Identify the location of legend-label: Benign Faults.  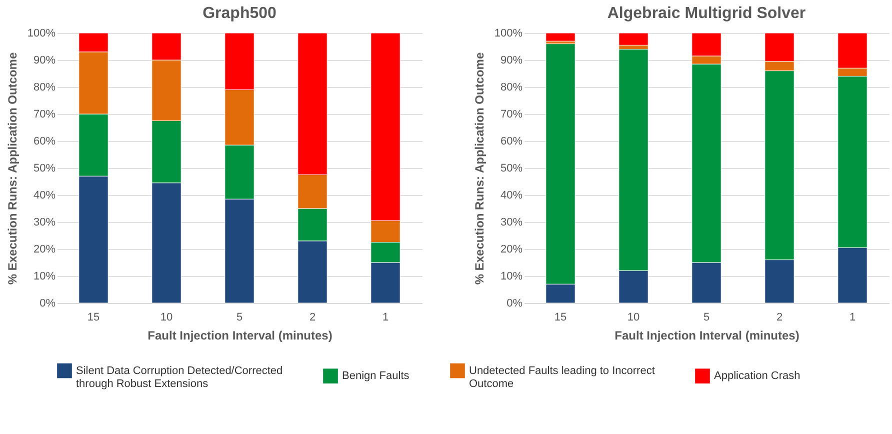
(376, 376).